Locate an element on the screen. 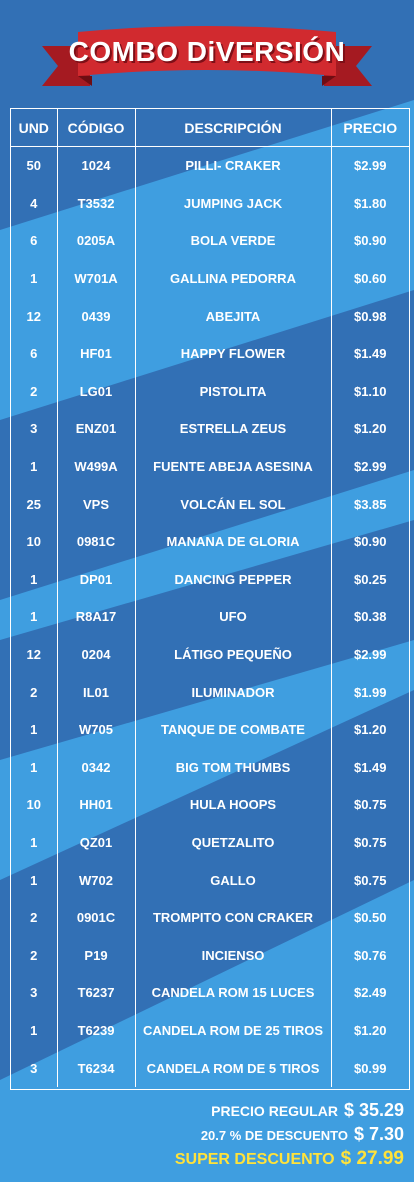  table-row: 4 T3532 JUMPING JACK $1.80 is located at coordinates (210, 203).